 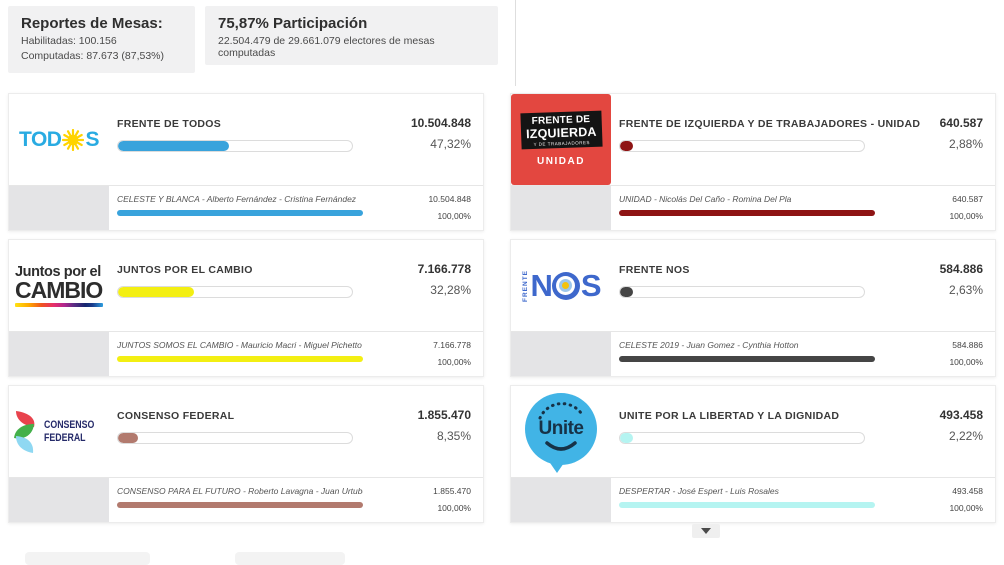 I want to click on party-summary-row: TOD, so click(x=246, y=139).